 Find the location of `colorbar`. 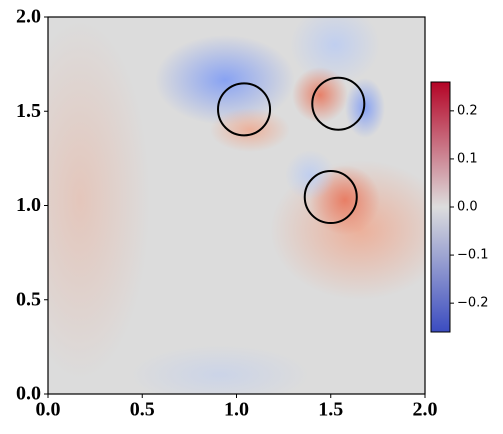

colorbar is located at coordinates (440, 207).